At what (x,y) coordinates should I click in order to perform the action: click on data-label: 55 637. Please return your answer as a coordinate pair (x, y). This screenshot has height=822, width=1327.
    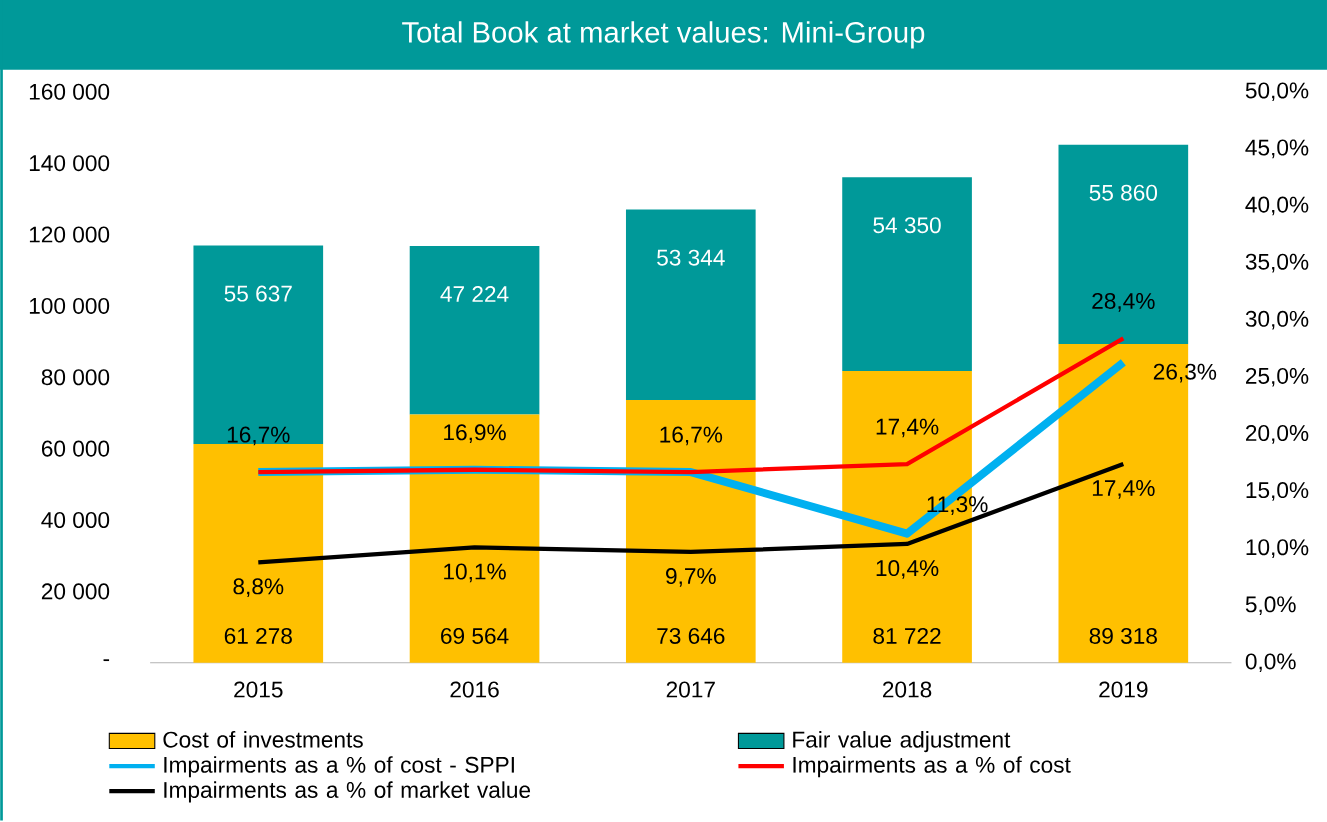
    Looking at the image, I should click on (258, 293).